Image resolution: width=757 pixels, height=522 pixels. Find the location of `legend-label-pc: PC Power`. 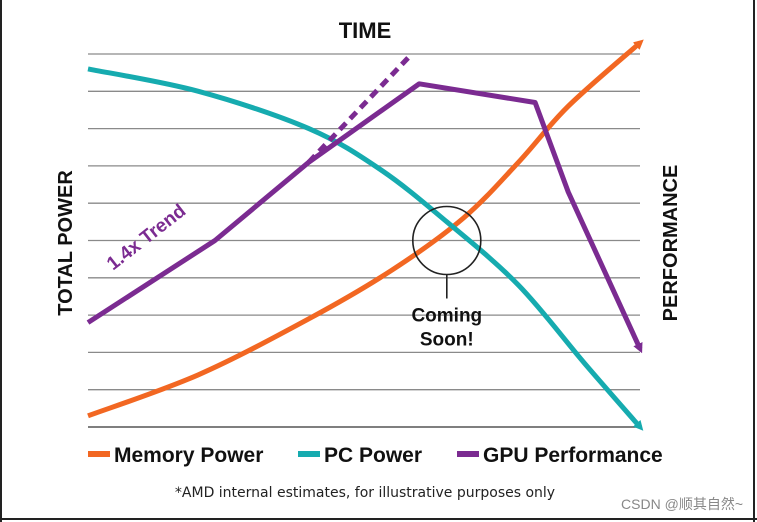

legend-label-pc: PC Power is located at coordinates (373, 455).